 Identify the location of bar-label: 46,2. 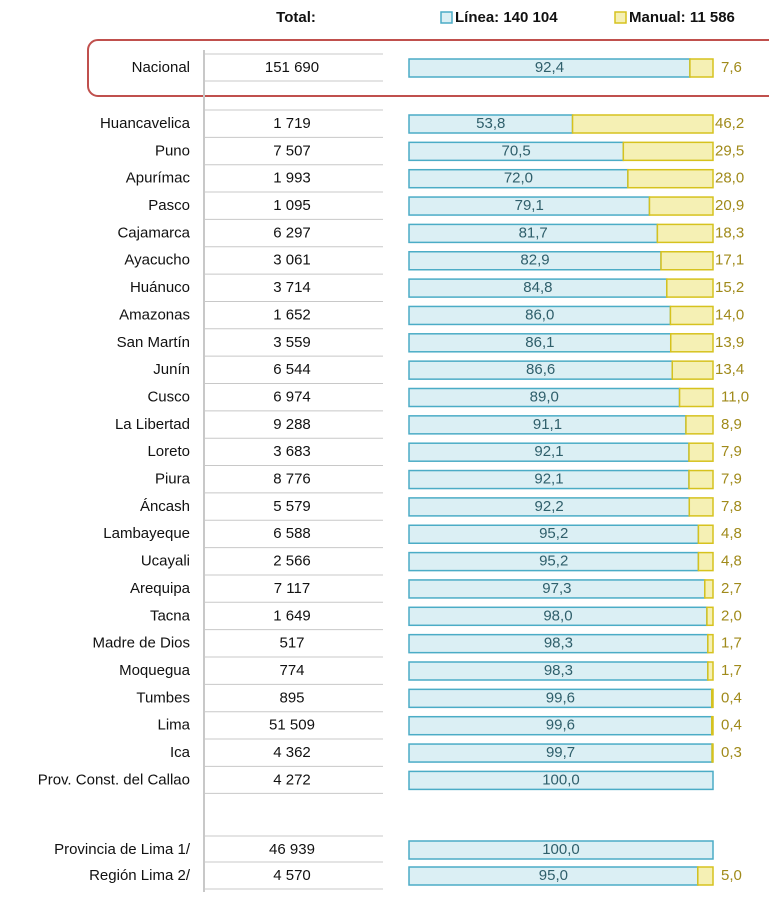
(729, 123).